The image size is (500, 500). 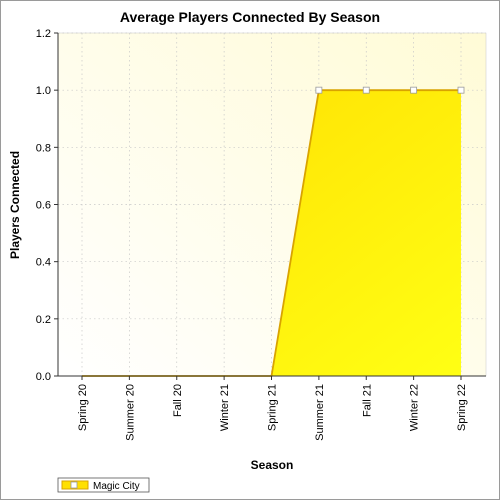 What do you see at coordinates (43, 148) in the screenshot?
I see `y-tick-label: 0.8` at bounding box center [43, 148].